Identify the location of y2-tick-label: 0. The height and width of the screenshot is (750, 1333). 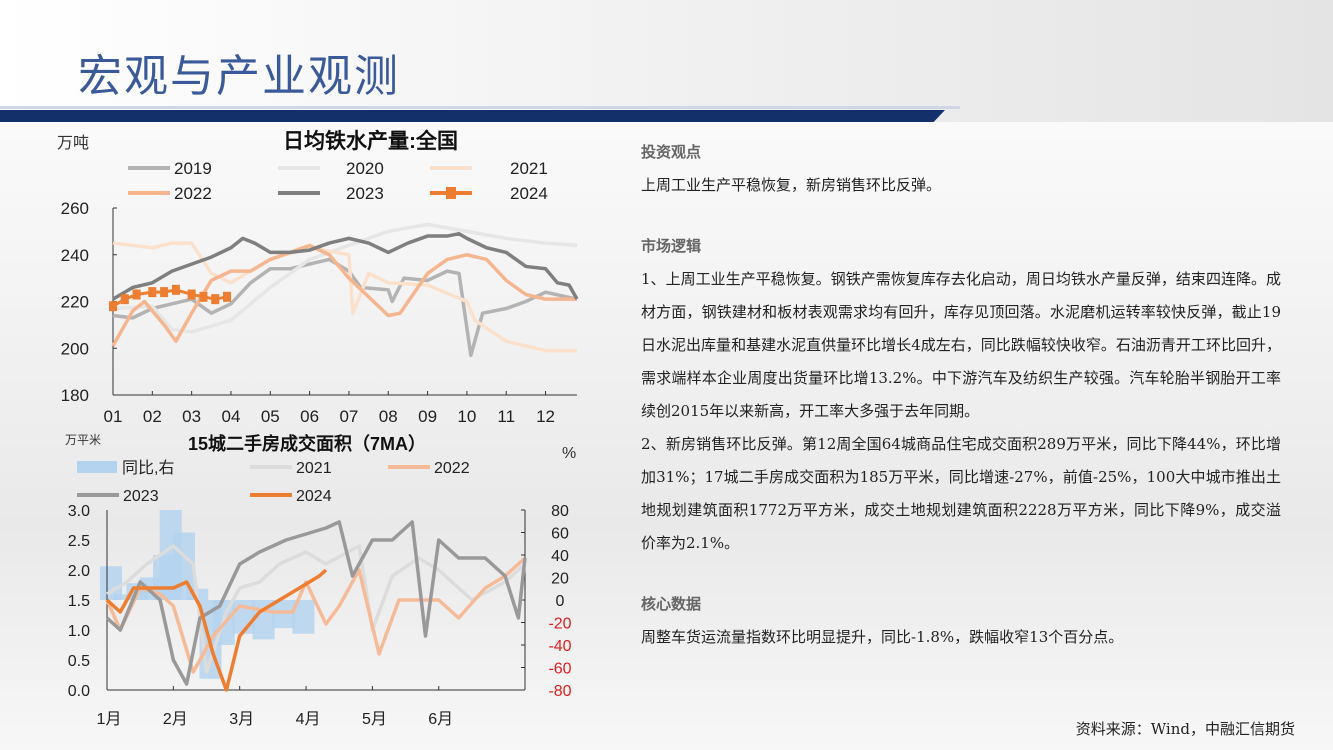
(560, 601).